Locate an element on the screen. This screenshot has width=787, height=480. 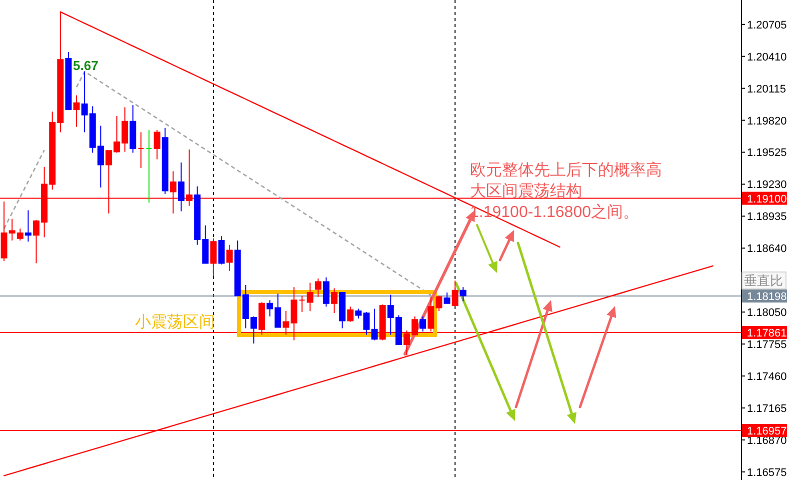
ref-line-label: 1.17861 is located at coordinates (767, 334).